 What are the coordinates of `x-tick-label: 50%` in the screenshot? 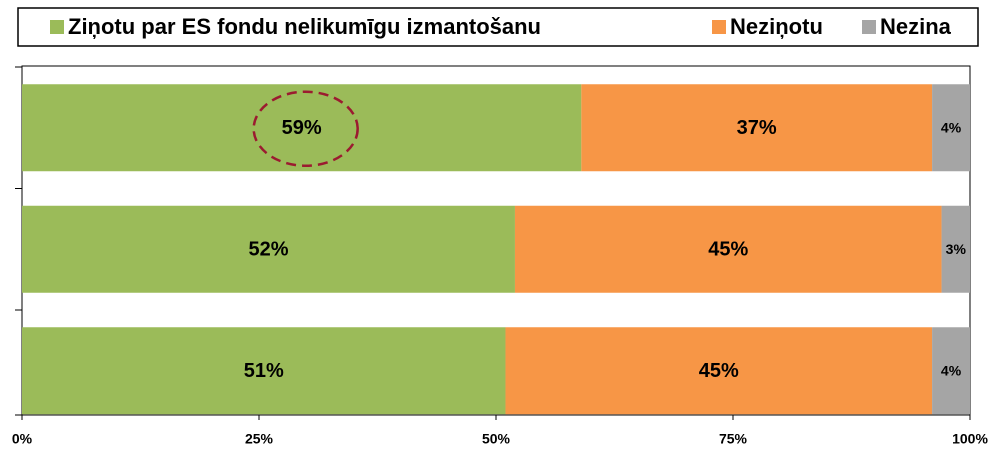 It's located at (496, 439).